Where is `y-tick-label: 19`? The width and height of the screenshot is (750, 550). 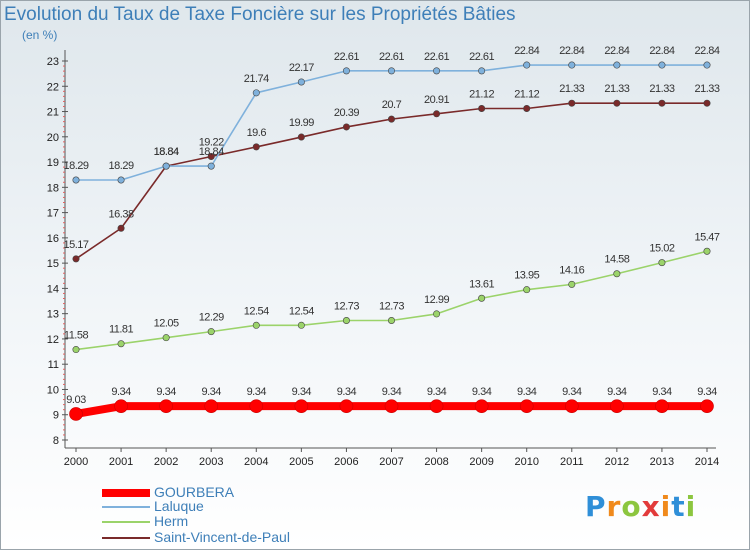
y-tick-label: 19 is located at coordinates (53, 163).